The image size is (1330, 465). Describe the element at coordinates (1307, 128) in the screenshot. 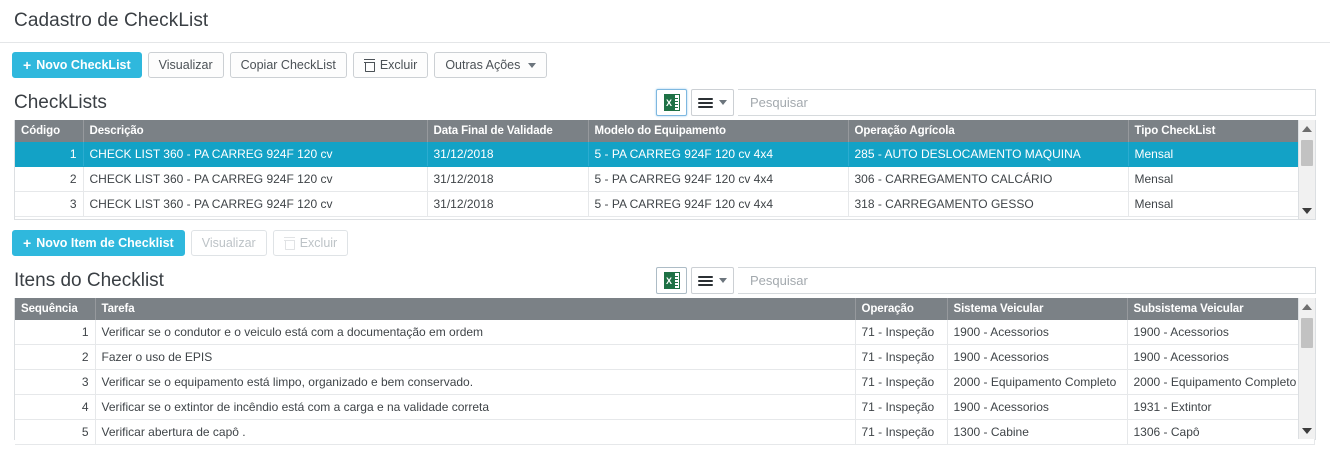

I see `scroll-up-arrow-checklists` at that location.